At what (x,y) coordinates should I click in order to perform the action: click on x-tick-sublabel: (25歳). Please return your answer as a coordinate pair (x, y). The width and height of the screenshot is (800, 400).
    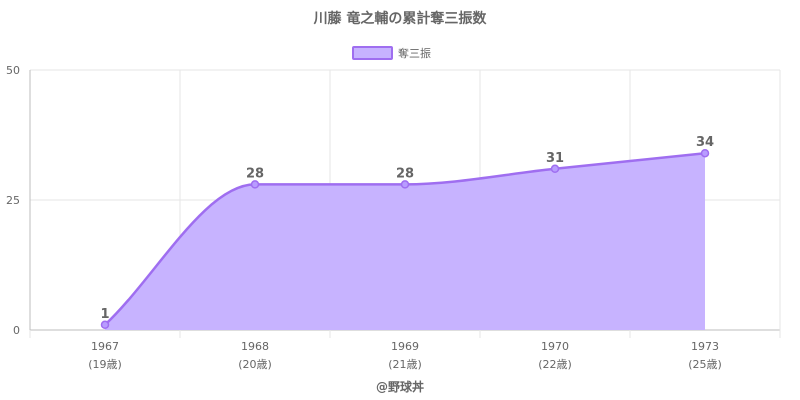
    Looking at the image, I should click on (705, 364).